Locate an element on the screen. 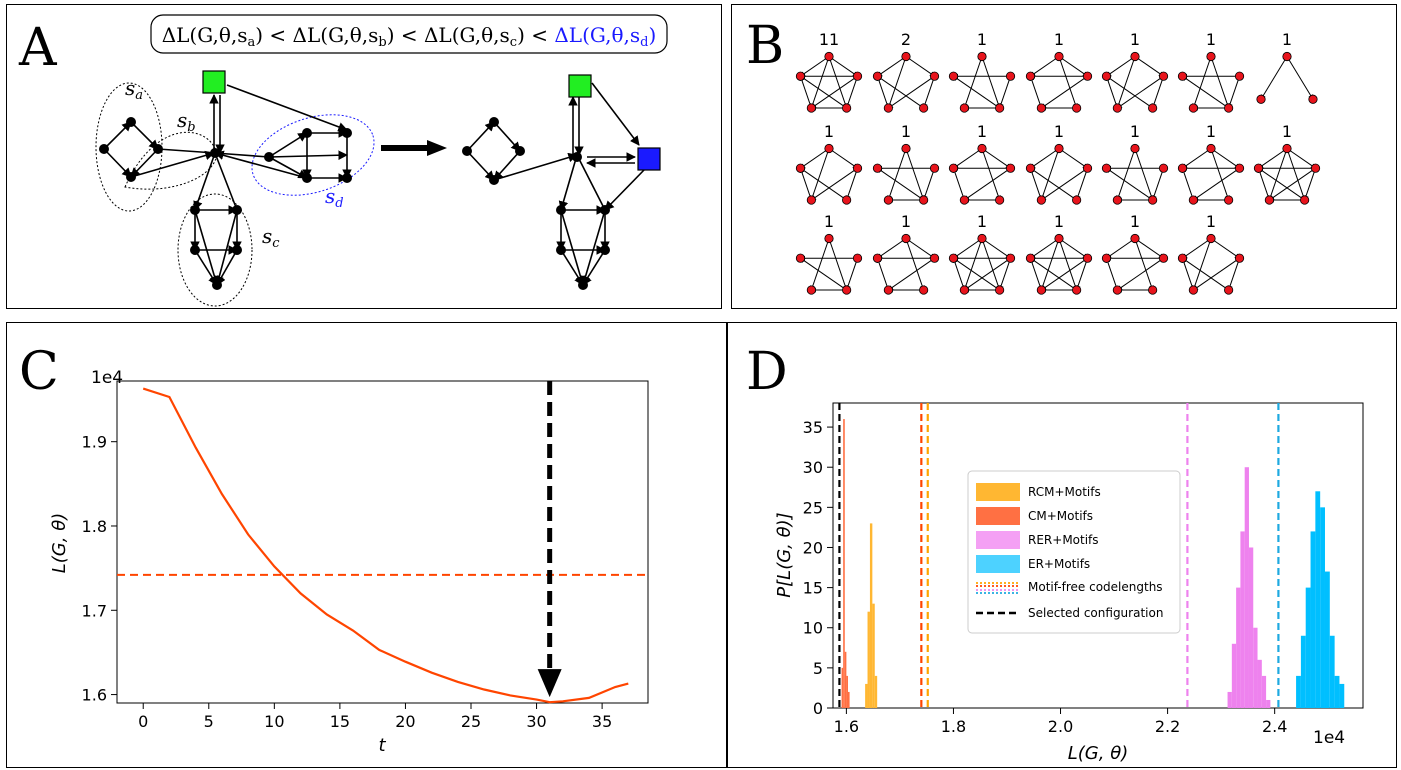  y-tick-label: 15 is located at coordinates (813, 588).